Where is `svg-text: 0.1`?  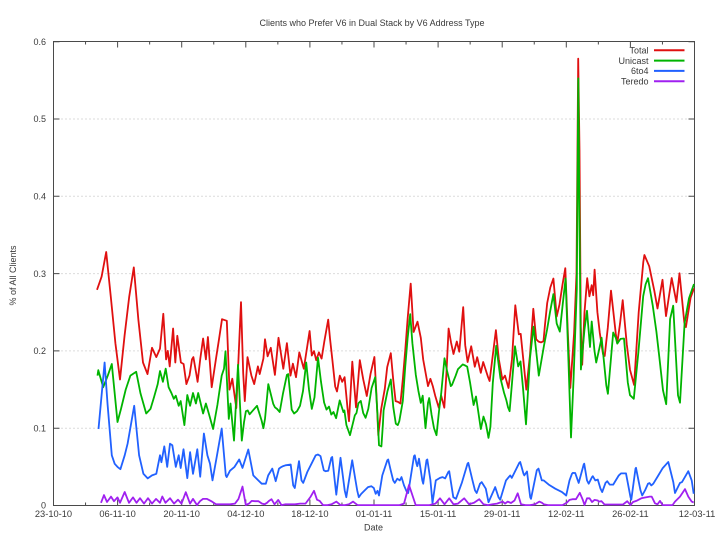 svg-text: 0.1 is located at coordinates (39, 428).